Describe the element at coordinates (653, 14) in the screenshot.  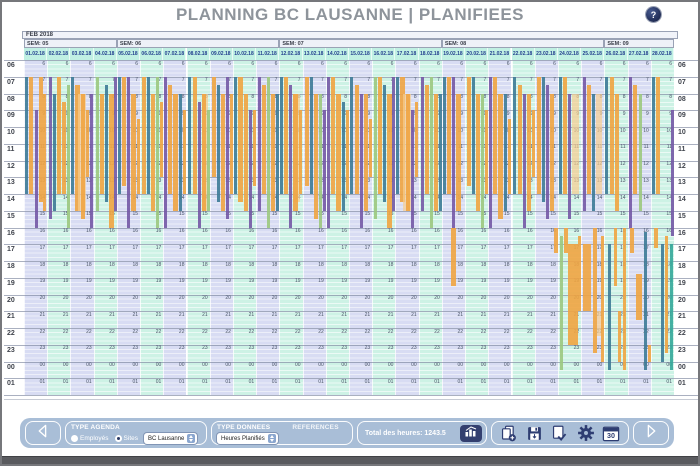
I see `app-badge-icon: ?` at that location.